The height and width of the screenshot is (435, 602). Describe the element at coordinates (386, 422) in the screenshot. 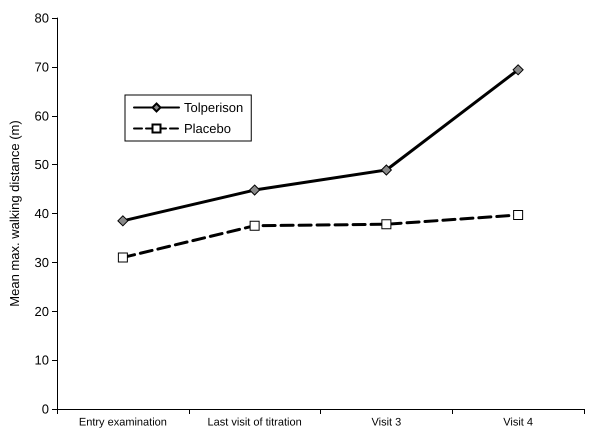

I see `x-tick-label: Visit 3` at that location.